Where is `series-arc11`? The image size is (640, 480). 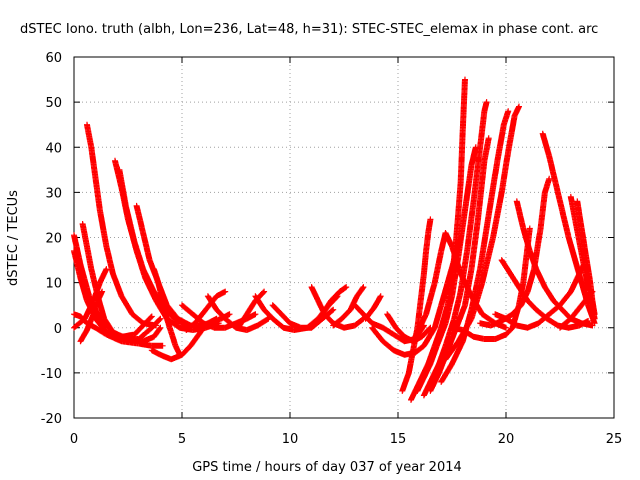
series-arc11 is located at coordinates (166, 312).